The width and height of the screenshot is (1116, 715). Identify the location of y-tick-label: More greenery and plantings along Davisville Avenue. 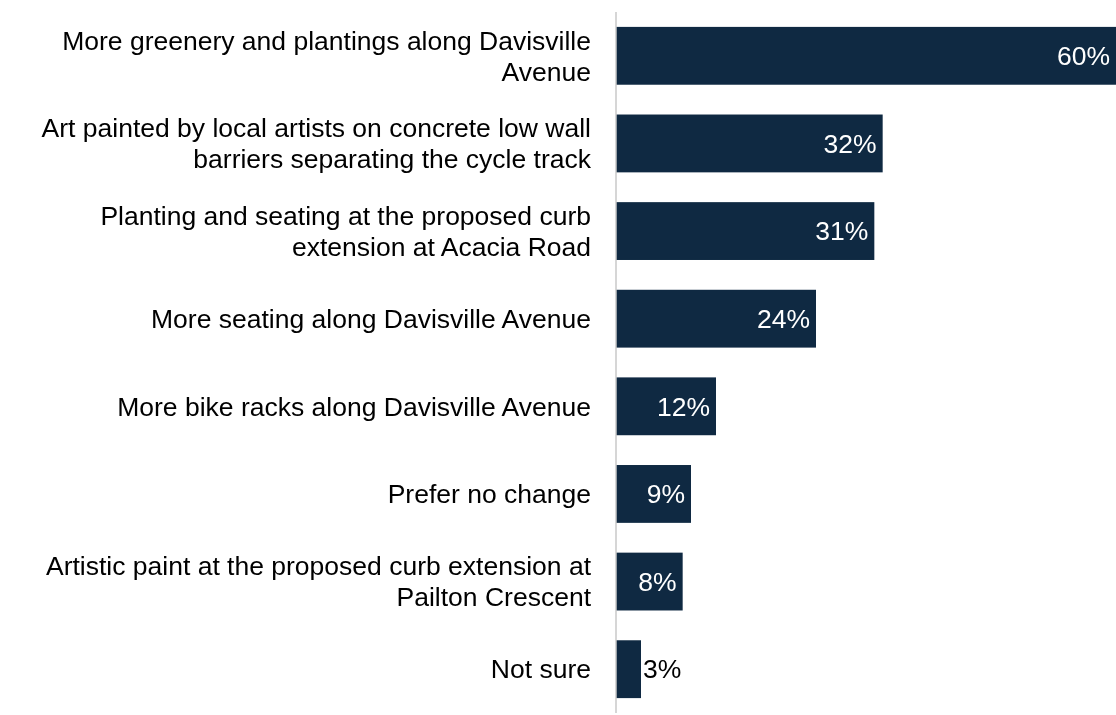
(326, 56).